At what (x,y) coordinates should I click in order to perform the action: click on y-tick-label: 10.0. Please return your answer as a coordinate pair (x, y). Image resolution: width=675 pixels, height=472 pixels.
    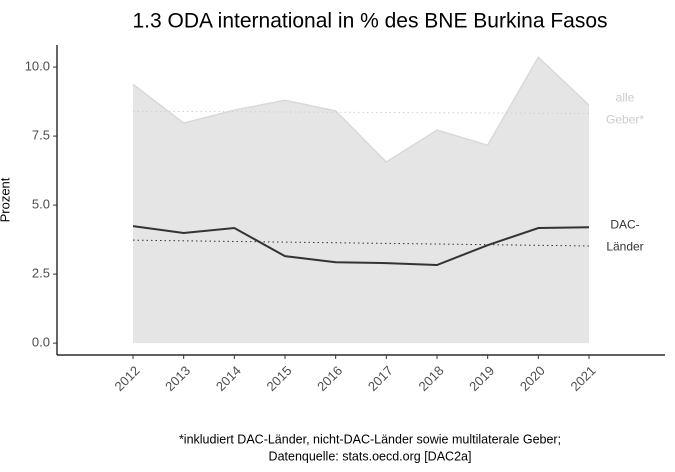
    Looking at the image, I should click on (37, 66).